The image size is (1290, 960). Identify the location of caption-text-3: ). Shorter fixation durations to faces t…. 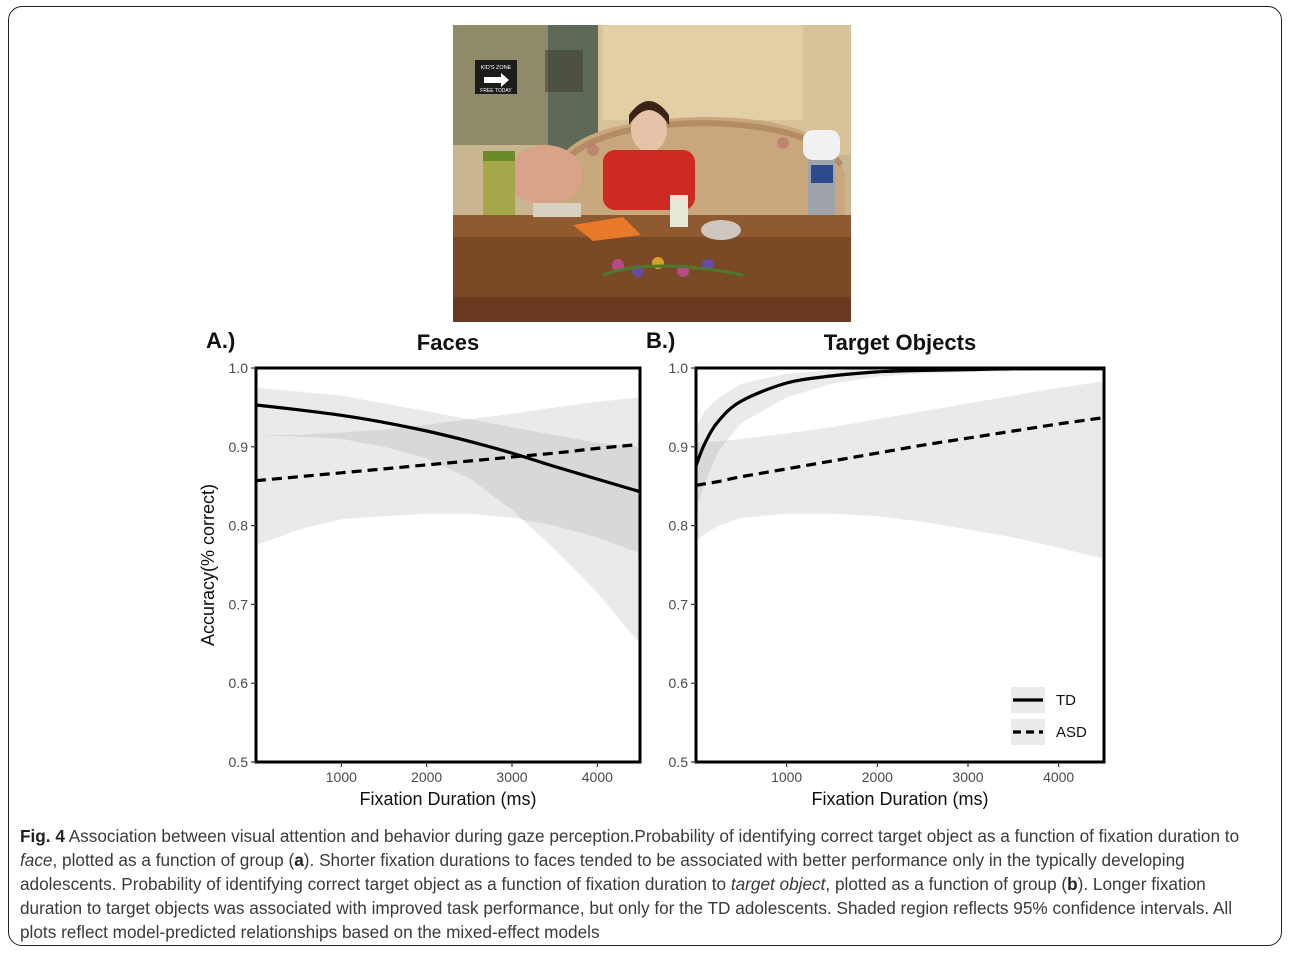
(602, 872).